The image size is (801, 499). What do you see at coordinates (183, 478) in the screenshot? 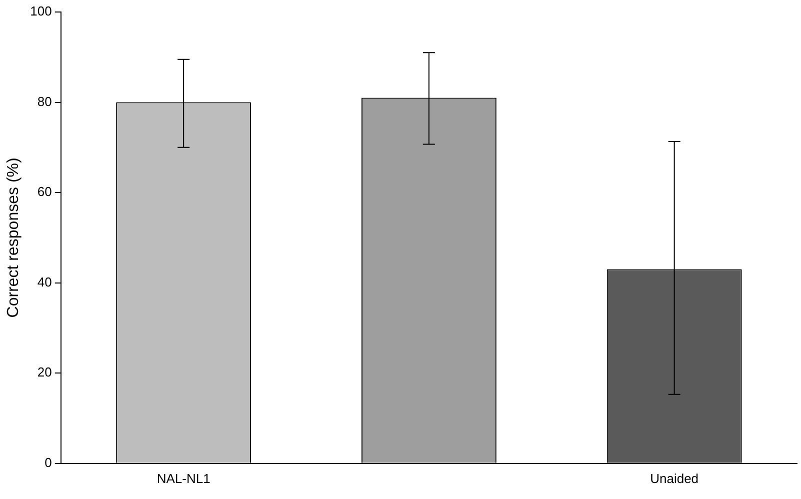
I see `x-tick-label: NAL-NL1` at bounding box center [183, 478].